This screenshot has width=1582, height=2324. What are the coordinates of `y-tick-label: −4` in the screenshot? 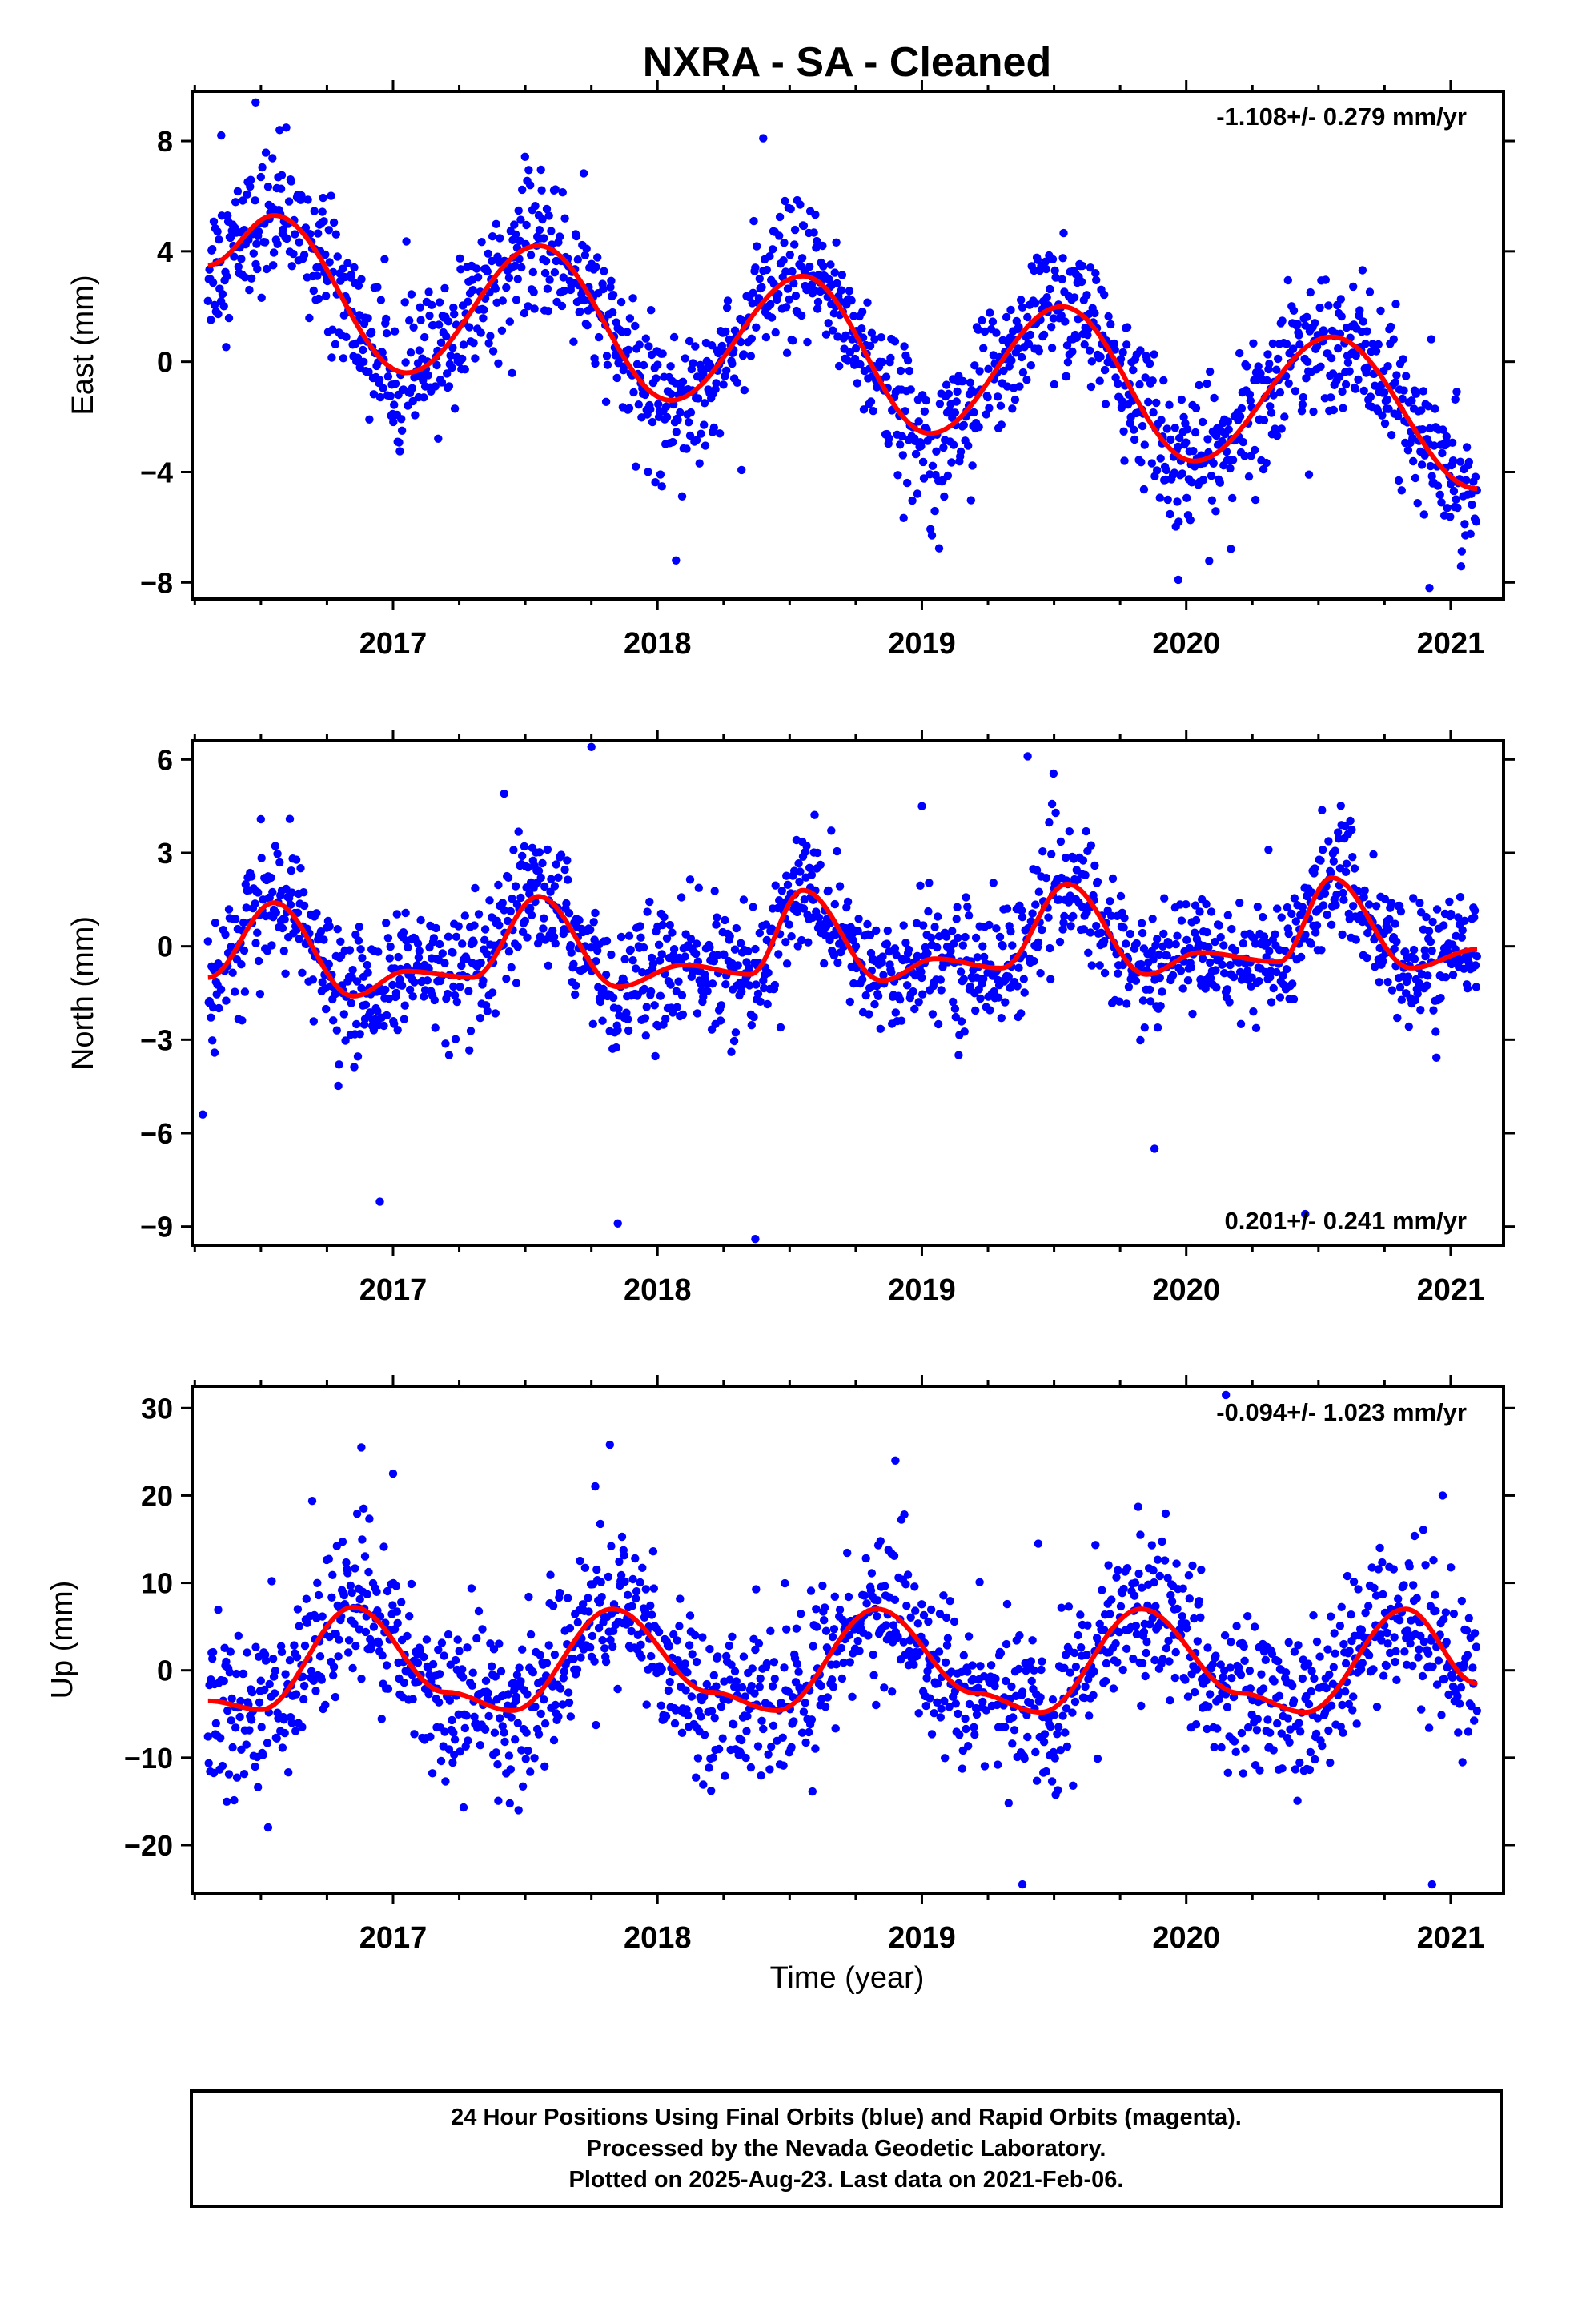 It's located at (156, 472).